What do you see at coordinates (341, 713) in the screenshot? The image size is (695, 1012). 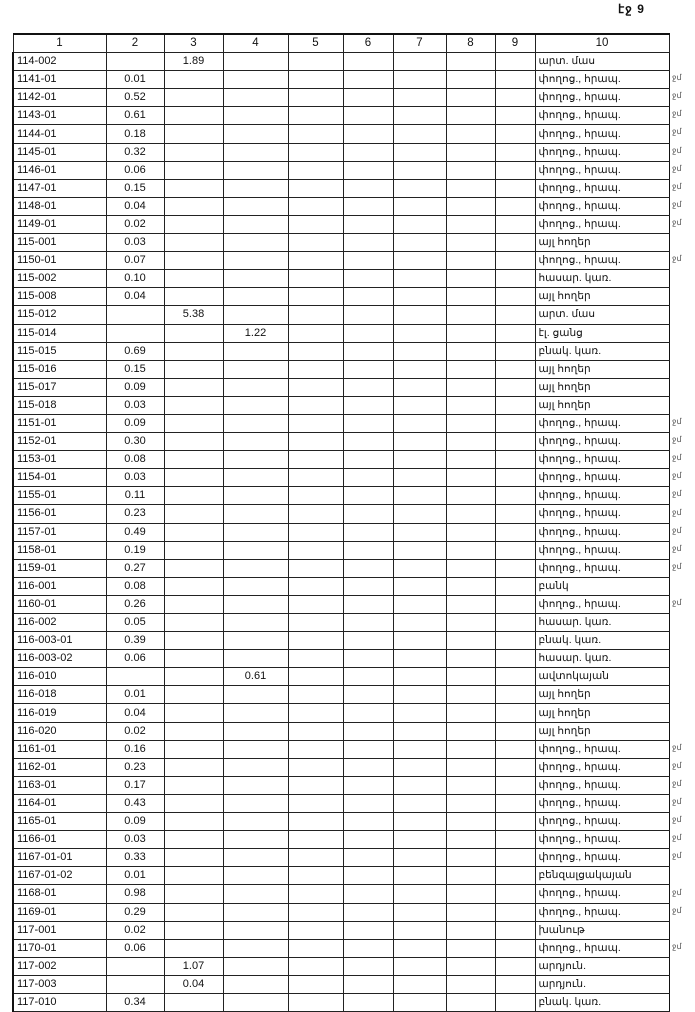 I see `table-row: 116-019 0.04 այլ հողեր` at bounding box center [341, 713].